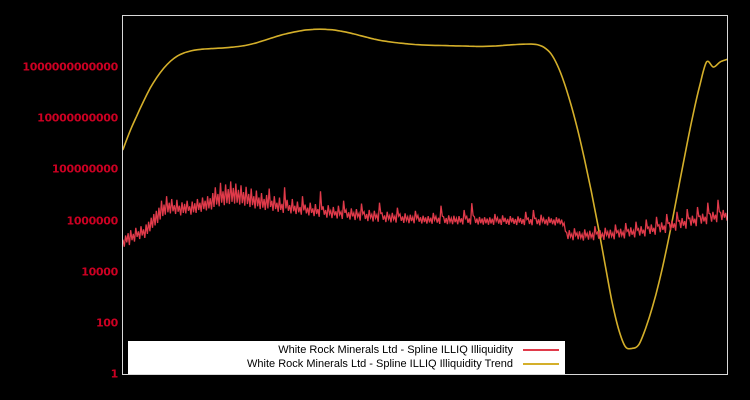 This screenshot has width=750, height=400. What do you see at coordinates (92, 221) in the screenshot?
I see `y-axis-tick-3: 1000000` at bounding box center [92, 221].